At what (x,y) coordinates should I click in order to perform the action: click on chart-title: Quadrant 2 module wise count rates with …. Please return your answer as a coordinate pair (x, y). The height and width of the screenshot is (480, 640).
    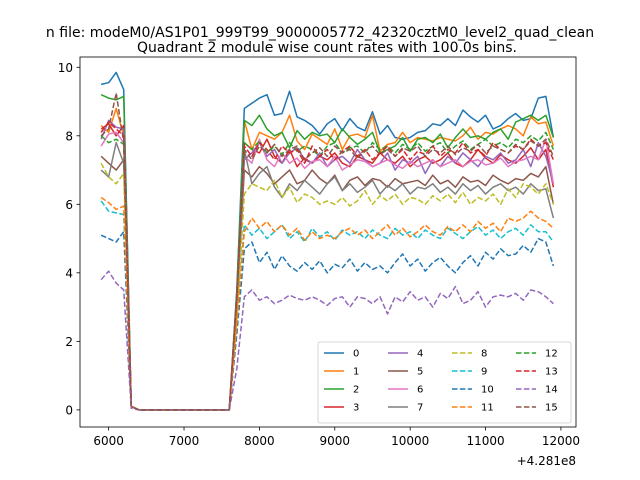
    Looking at the image, I should click on (327, 48).